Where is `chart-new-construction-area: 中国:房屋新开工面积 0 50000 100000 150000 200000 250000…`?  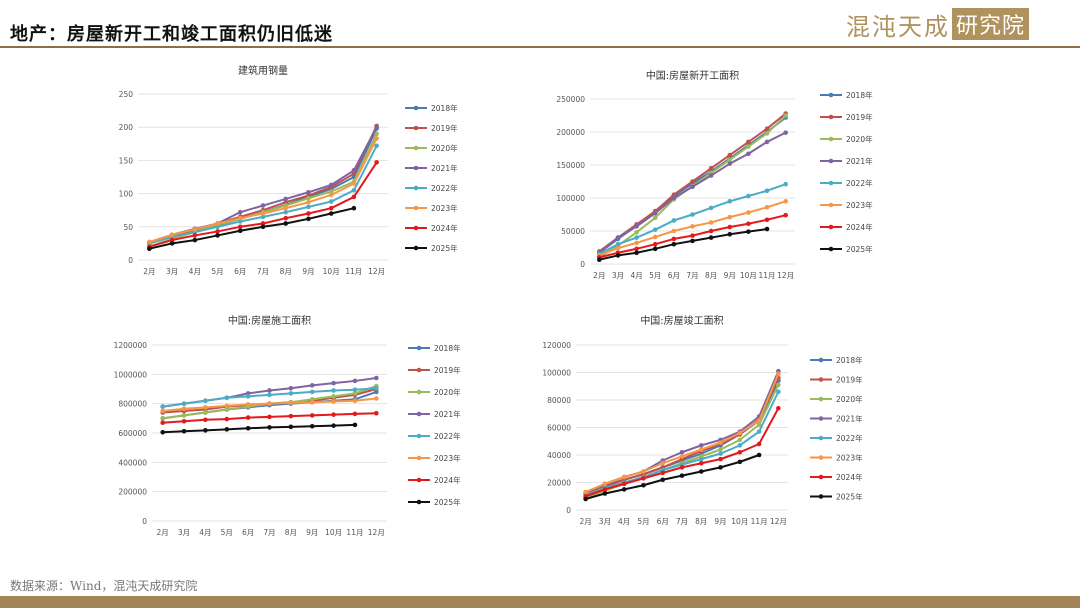
chart-new-construction-area: 中国:房屋新开工面积 0 50000 100000 150000 200000 250000… is located at coordinates (720, 180).